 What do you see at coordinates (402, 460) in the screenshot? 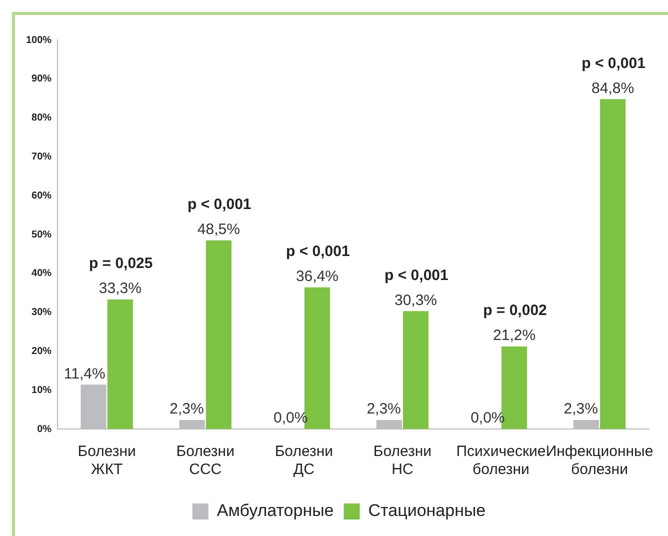
I see `x-tick-label: Болезни НС` at bounding box center [402, 460].